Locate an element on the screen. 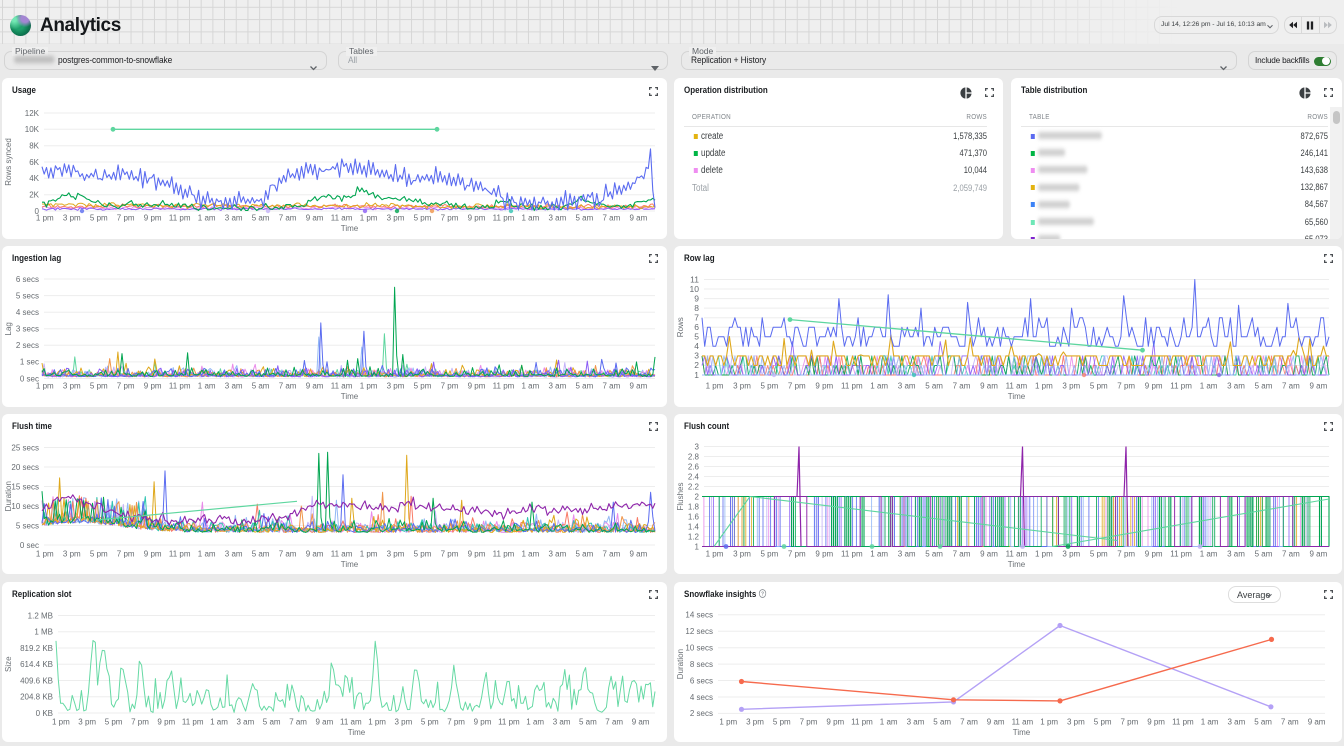  svg-text: 2.8 is located at coordinates (693, 456).